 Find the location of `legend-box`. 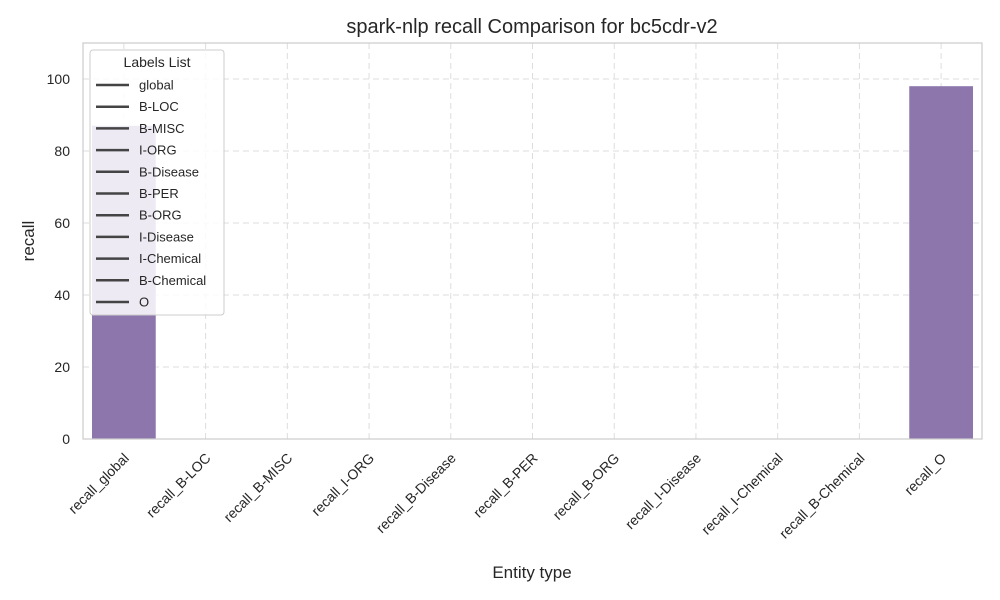

legend-box is located at coordinates (157, 182).